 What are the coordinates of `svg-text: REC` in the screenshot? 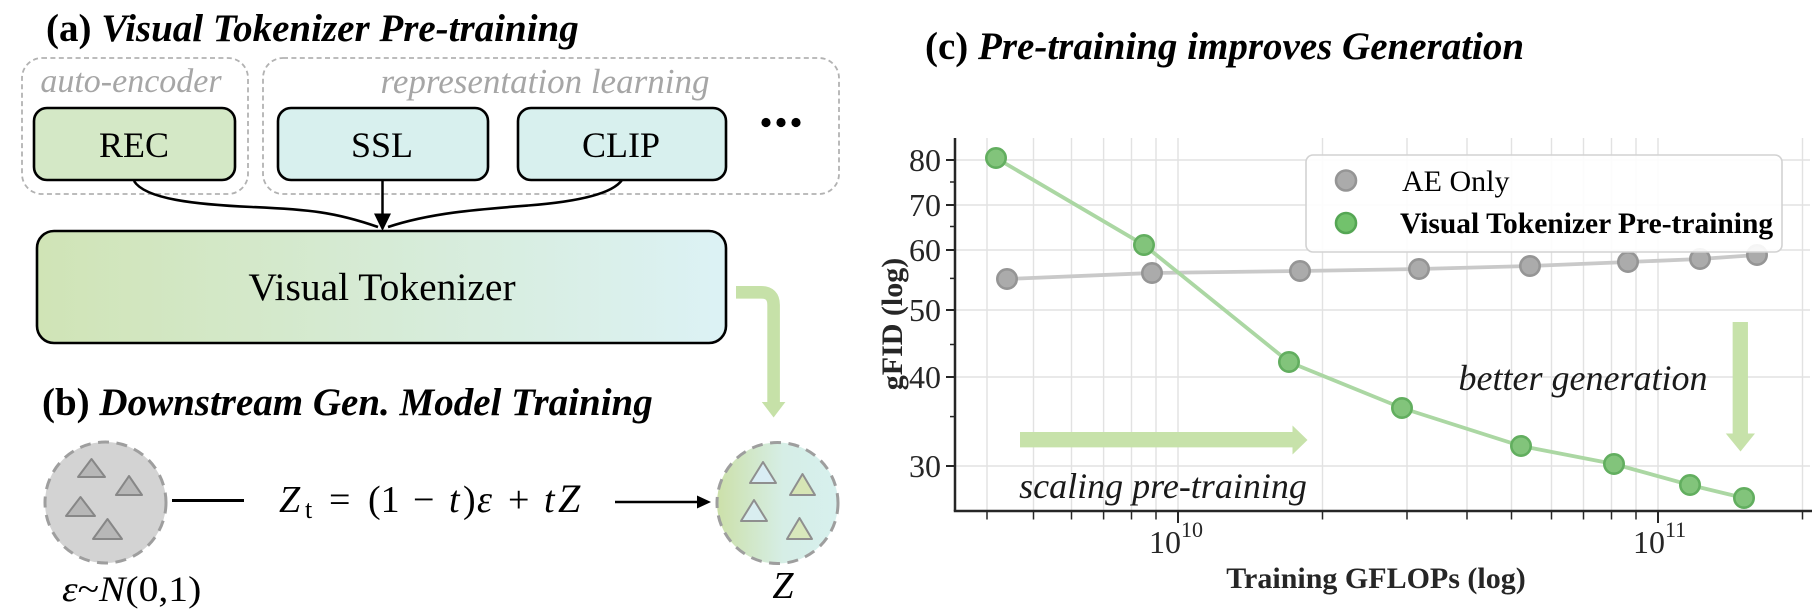 It's located at (134, 145).